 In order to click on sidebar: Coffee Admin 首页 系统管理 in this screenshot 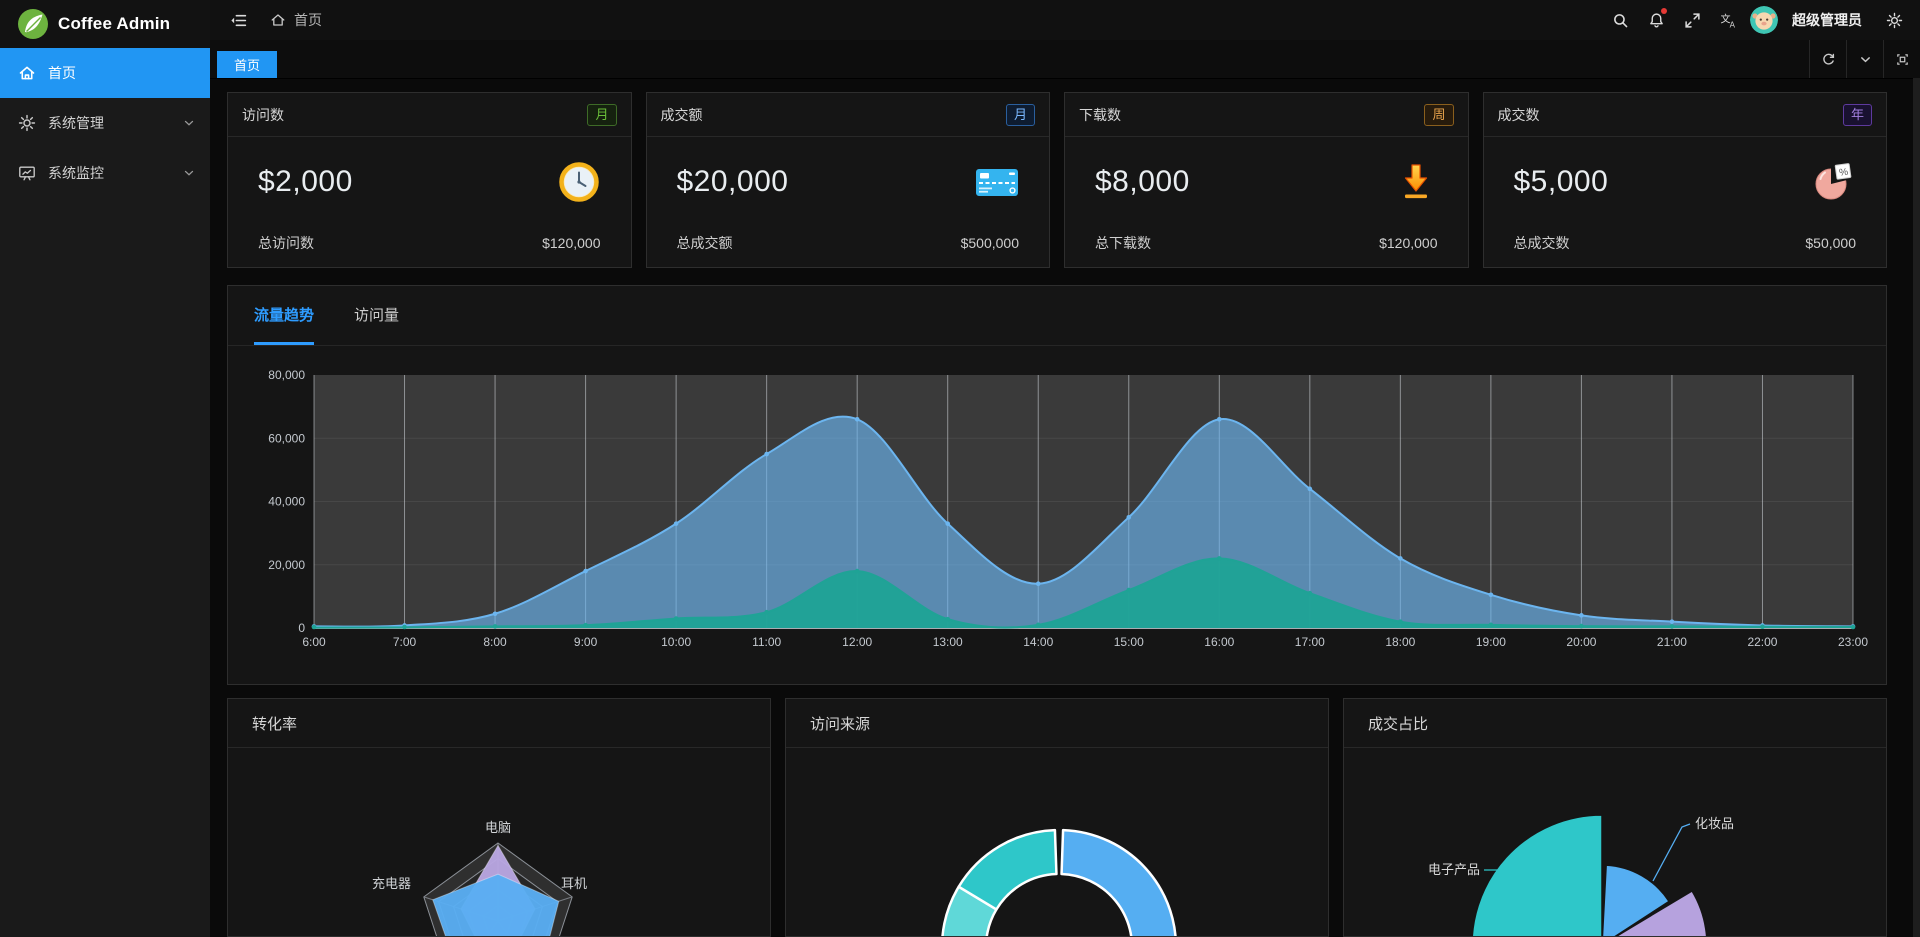, I will do `click(105, 468)`.